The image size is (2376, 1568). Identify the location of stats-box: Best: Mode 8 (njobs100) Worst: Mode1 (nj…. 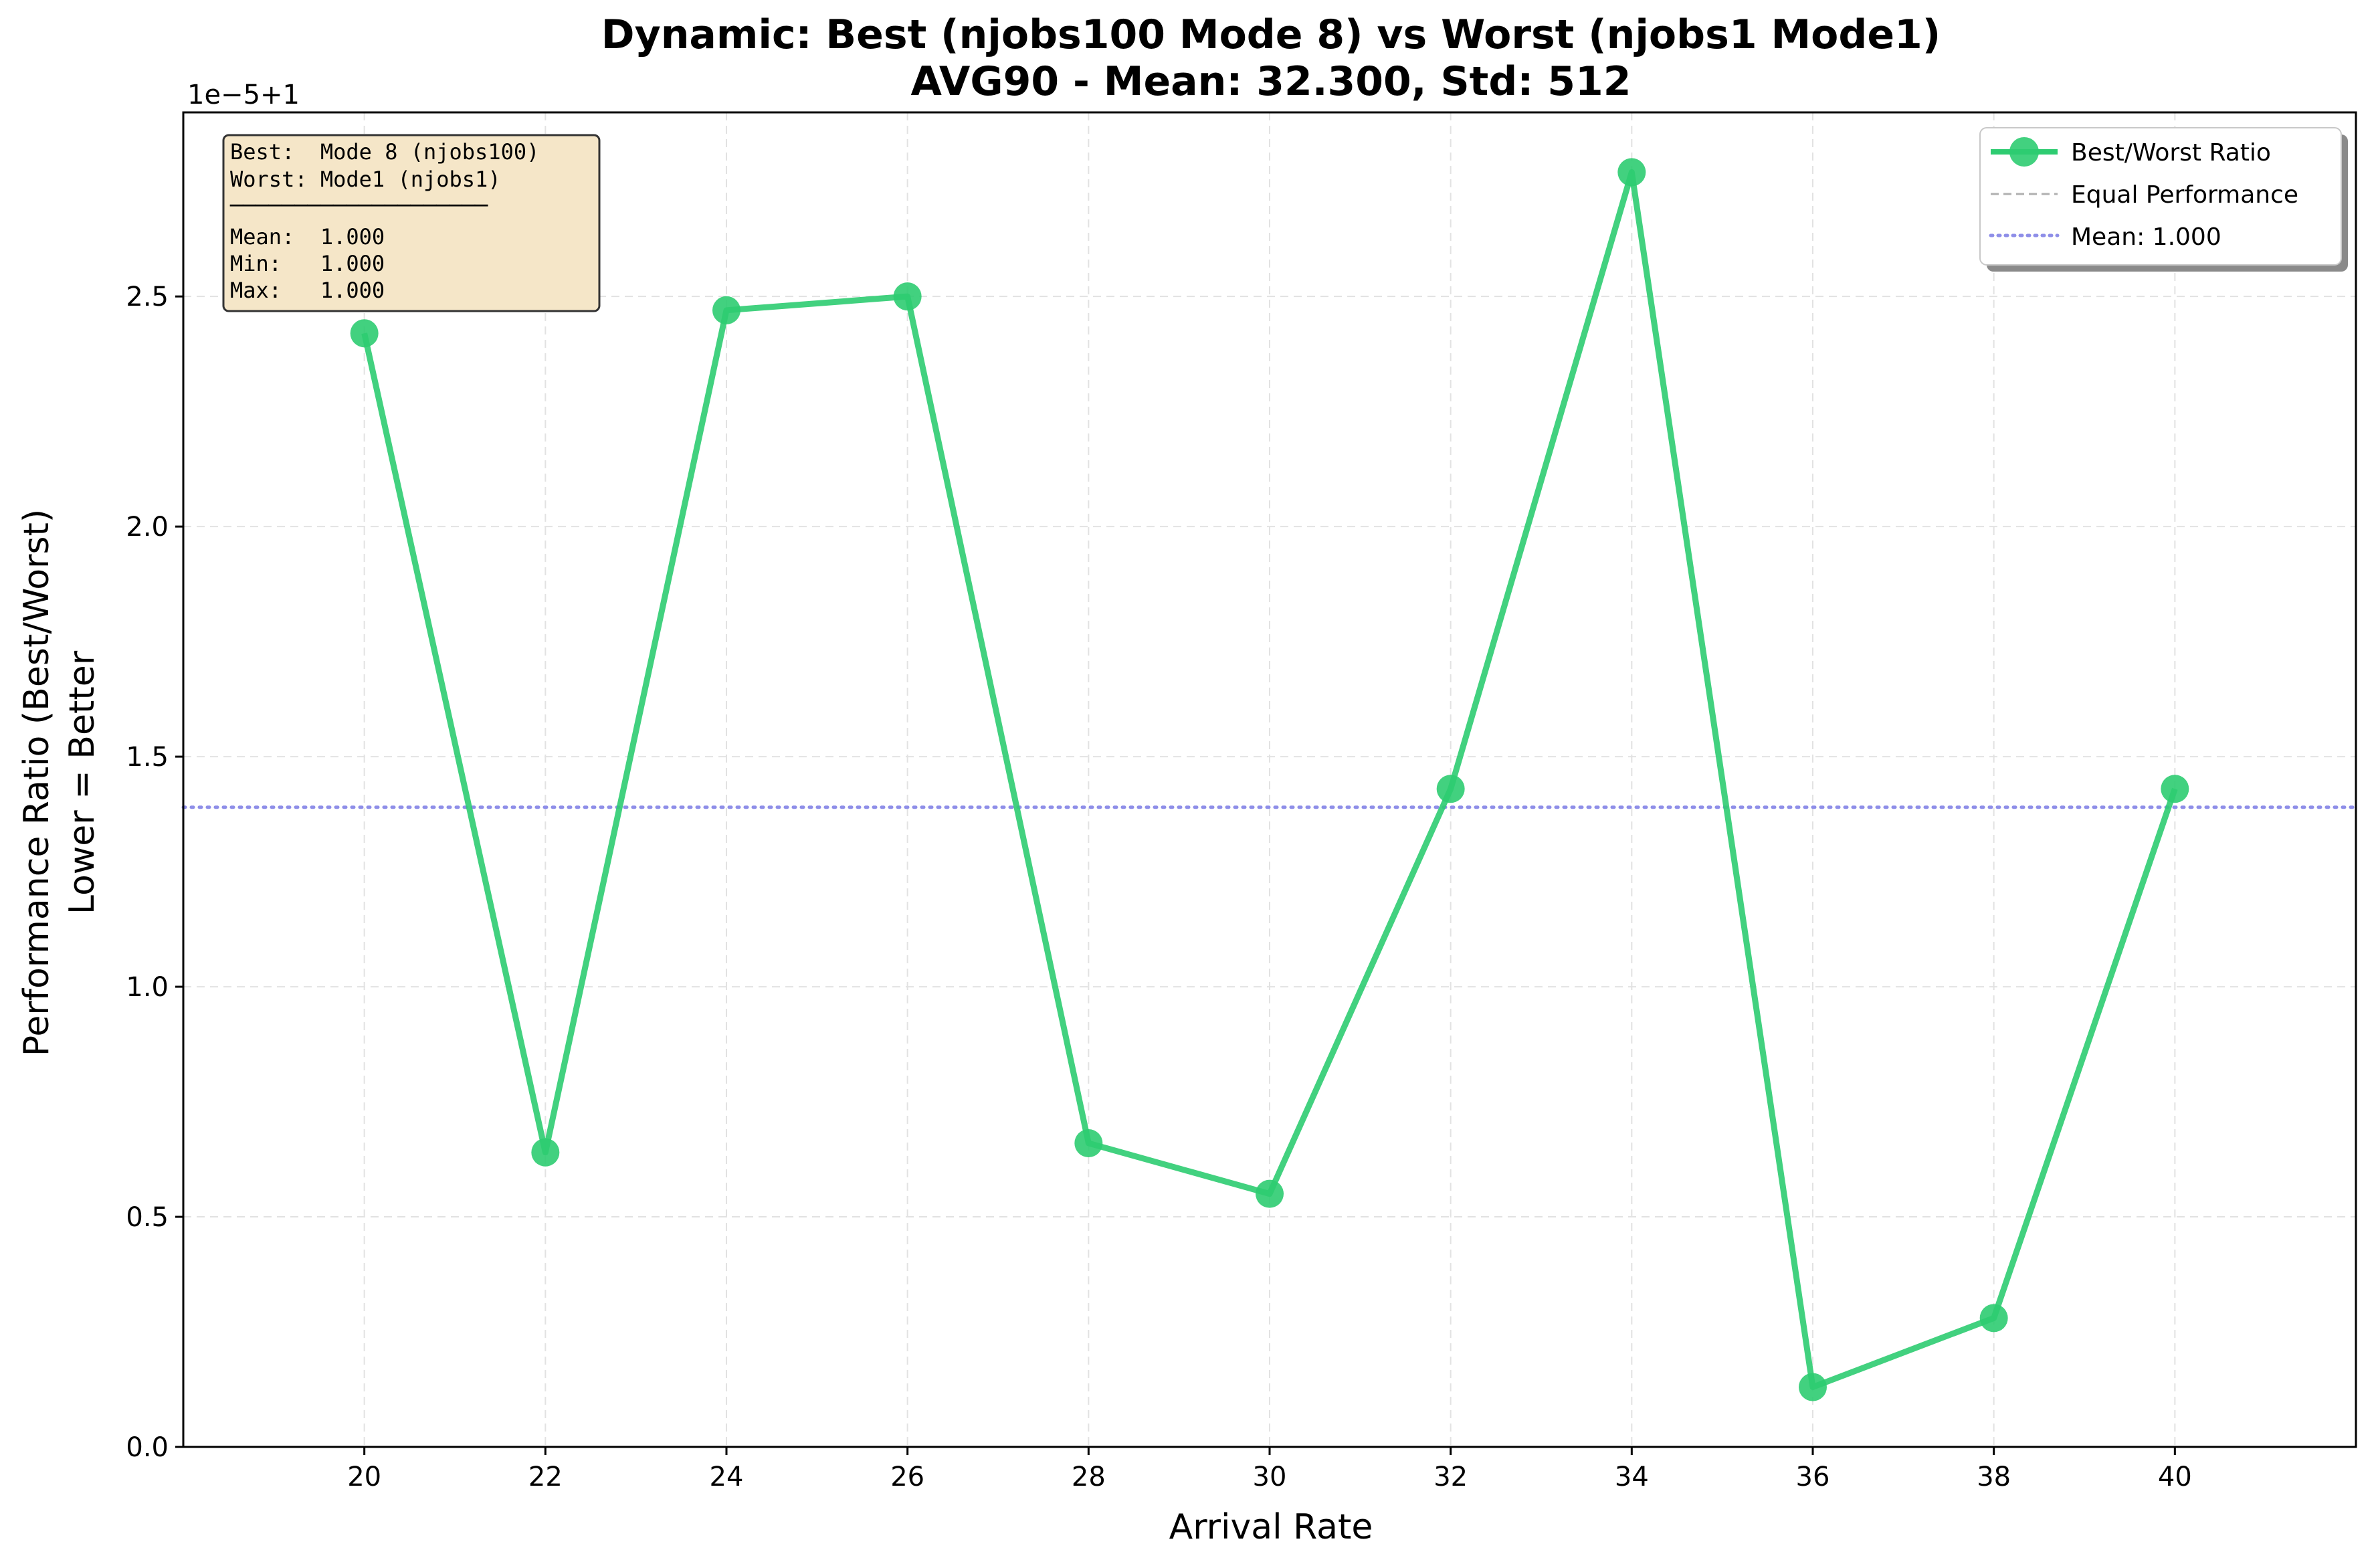
(412, 223).